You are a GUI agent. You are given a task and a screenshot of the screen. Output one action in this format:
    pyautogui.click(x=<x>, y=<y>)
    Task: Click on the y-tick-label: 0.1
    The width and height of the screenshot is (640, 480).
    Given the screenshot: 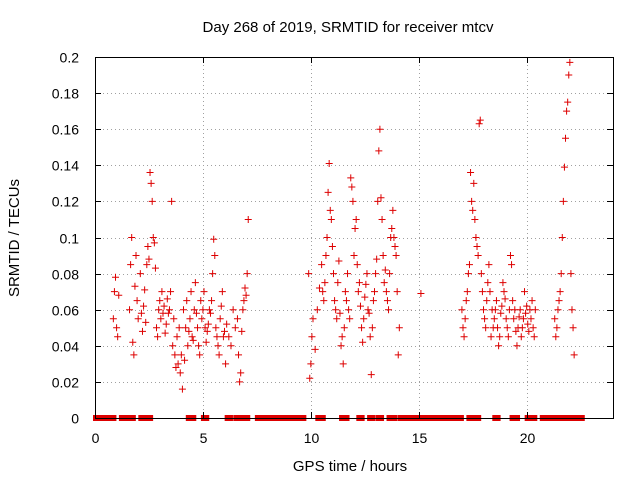 What is the action you would take?
    pyautogui.click(x=70, y=239)
    